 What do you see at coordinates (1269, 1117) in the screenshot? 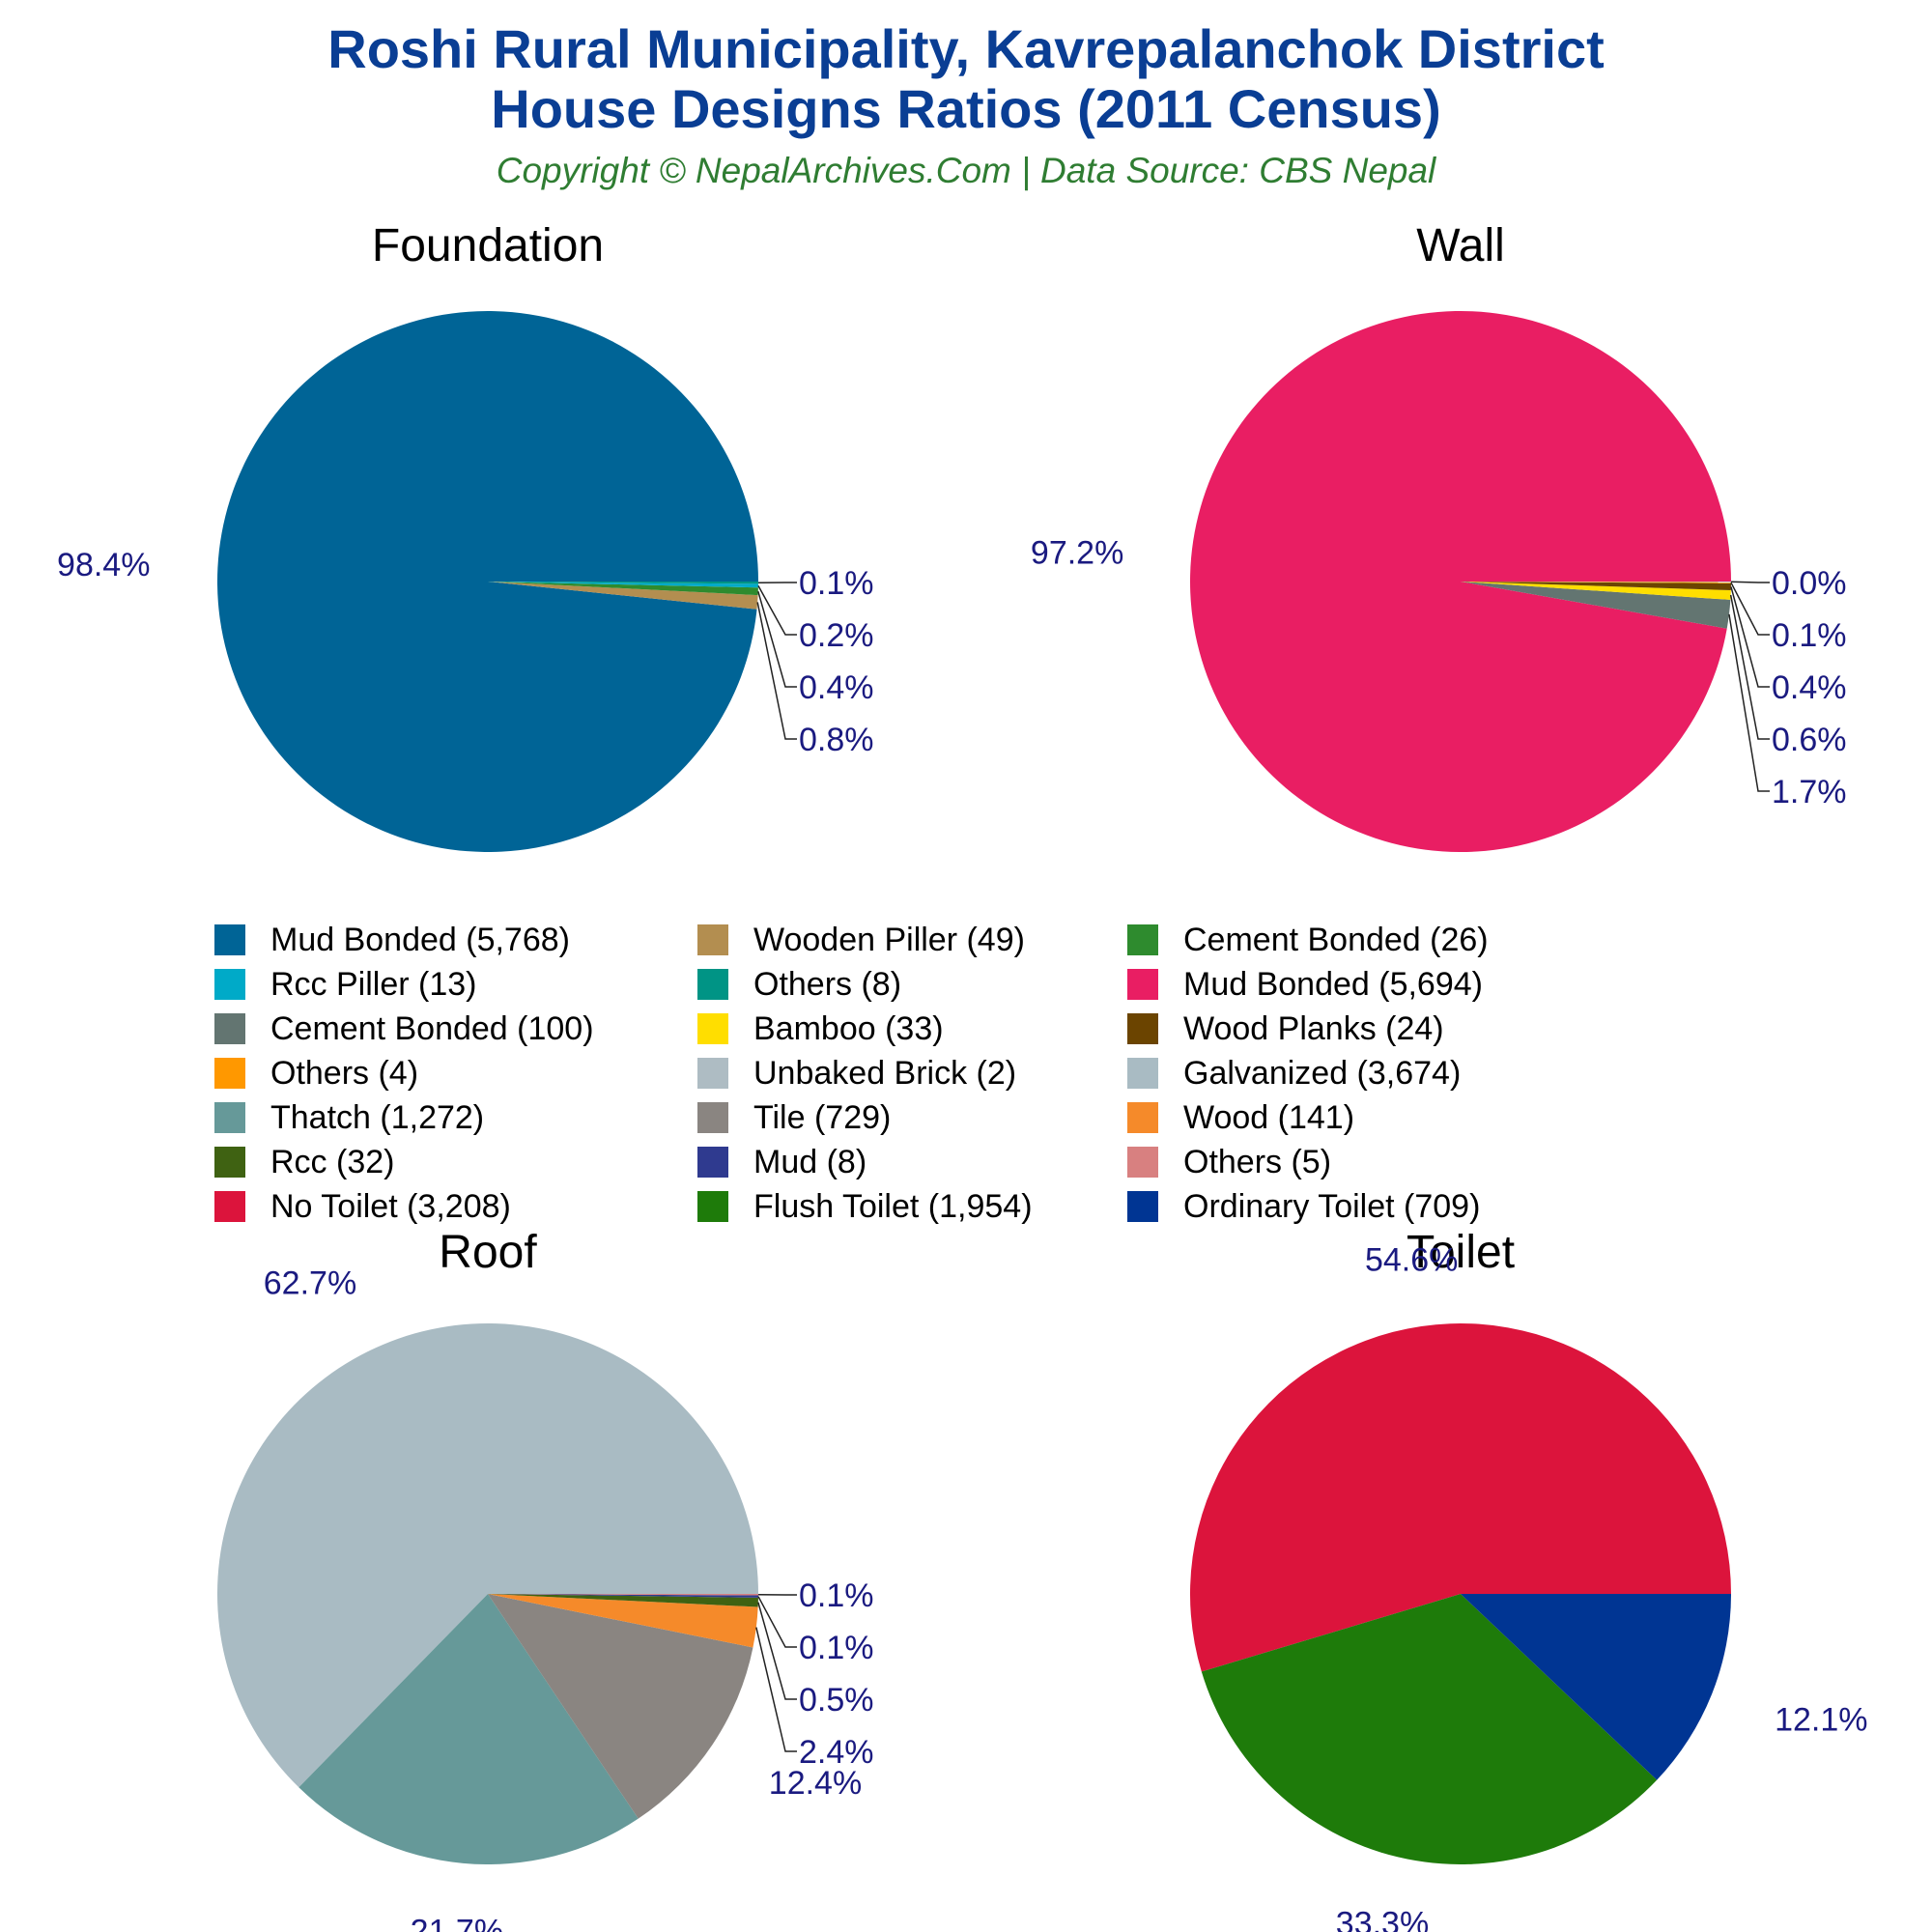
I see `legend-label: Wood (141)` at bounding box center [1269, 1117].